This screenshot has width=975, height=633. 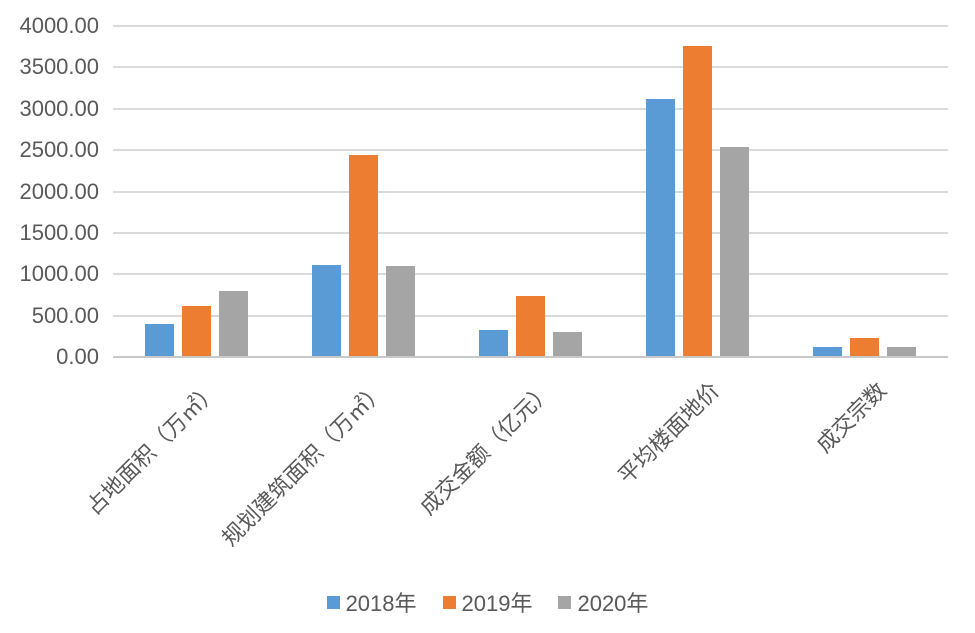 I want to click on bar-series0-cat1, so click(x=326, y=310).